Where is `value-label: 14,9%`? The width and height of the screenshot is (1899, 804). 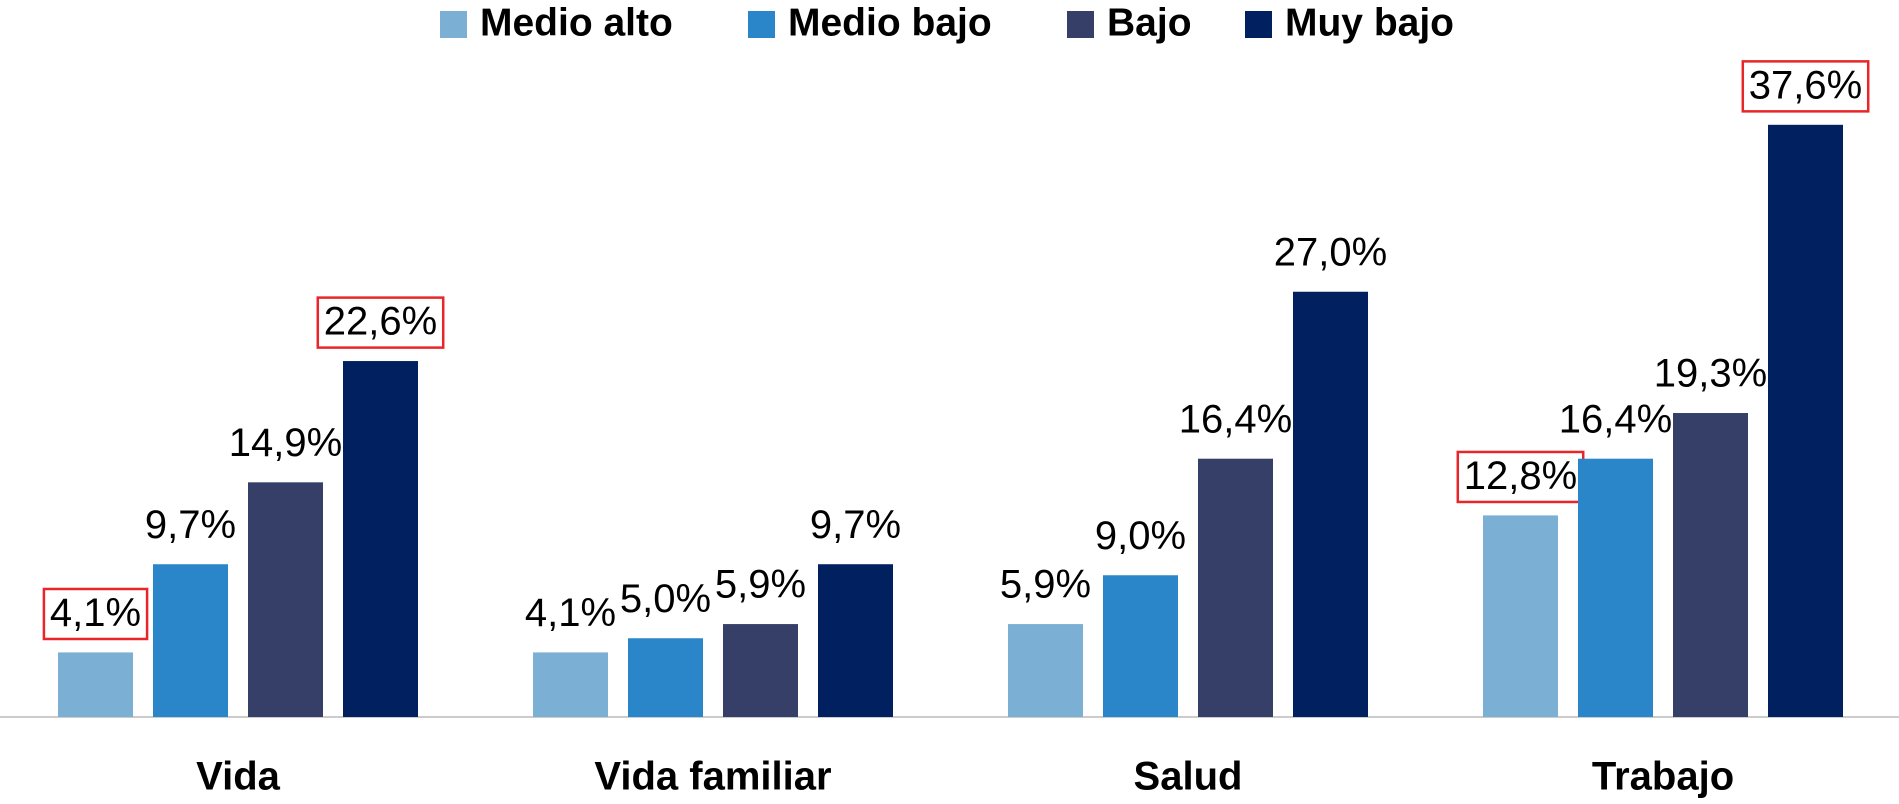
value-label: 14,9% is located at coordinates (285, 443).